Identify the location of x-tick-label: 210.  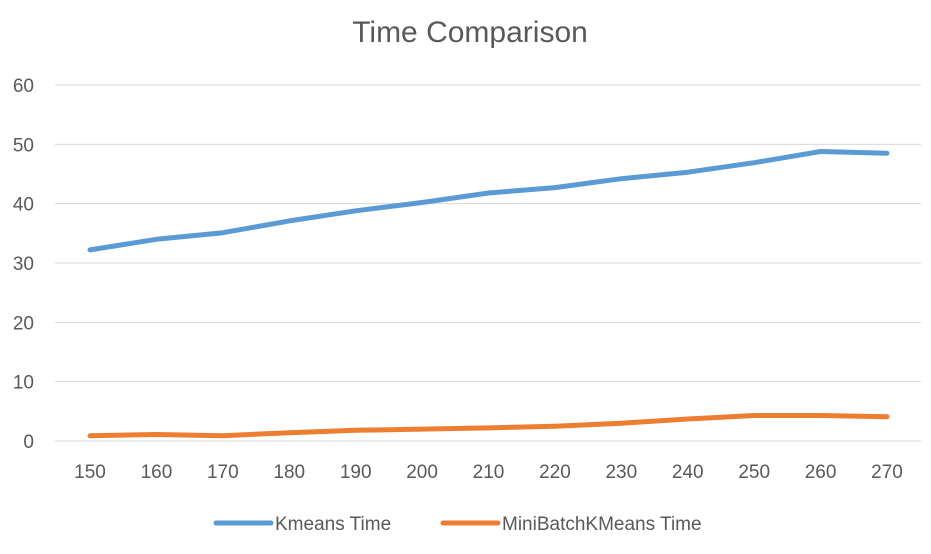
(489, 472).